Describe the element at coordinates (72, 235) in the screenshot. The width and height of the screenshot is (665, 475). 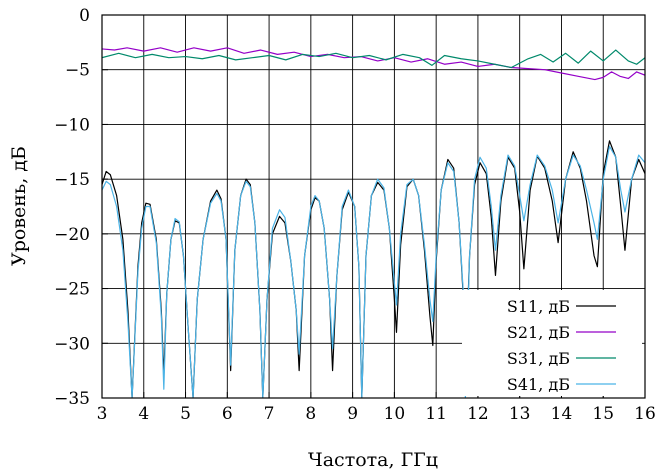
I see `y-tick-label: −20` at that location.